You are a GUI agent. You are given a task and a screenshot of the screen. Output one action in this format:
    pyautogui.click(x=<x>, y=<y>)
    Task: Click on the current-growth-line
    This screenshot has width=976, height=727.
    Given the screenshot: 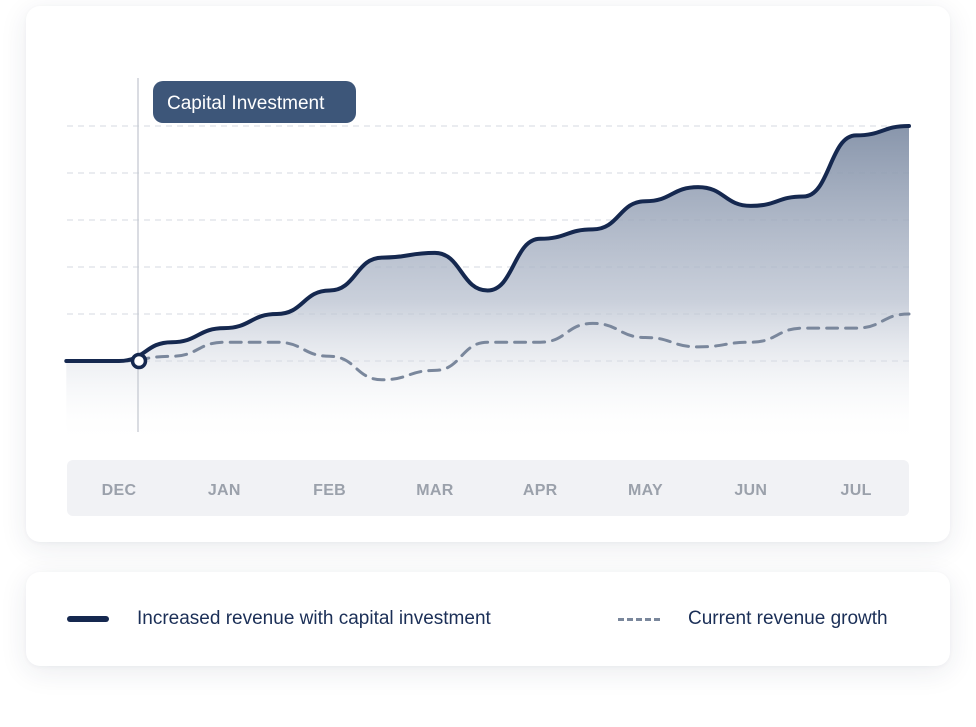 What is the action you would take?
    pyautogui.click(x=514, y=347)
    